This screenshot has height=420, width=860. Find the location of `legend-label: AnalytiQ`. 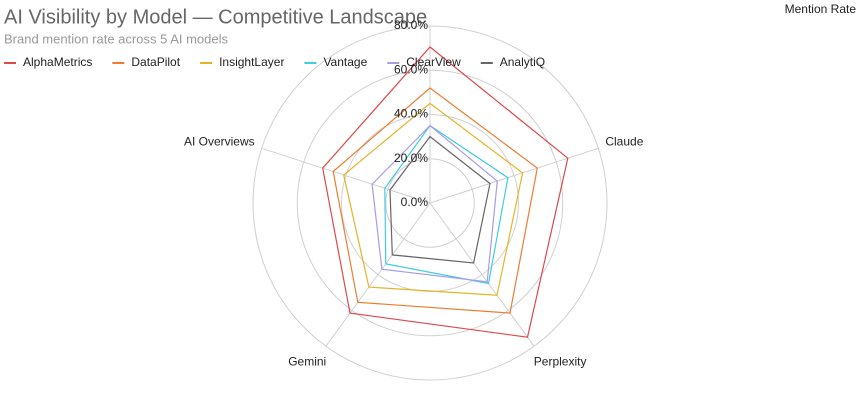

legend-label: AnalytiQ is located at coordinates (522, 62).